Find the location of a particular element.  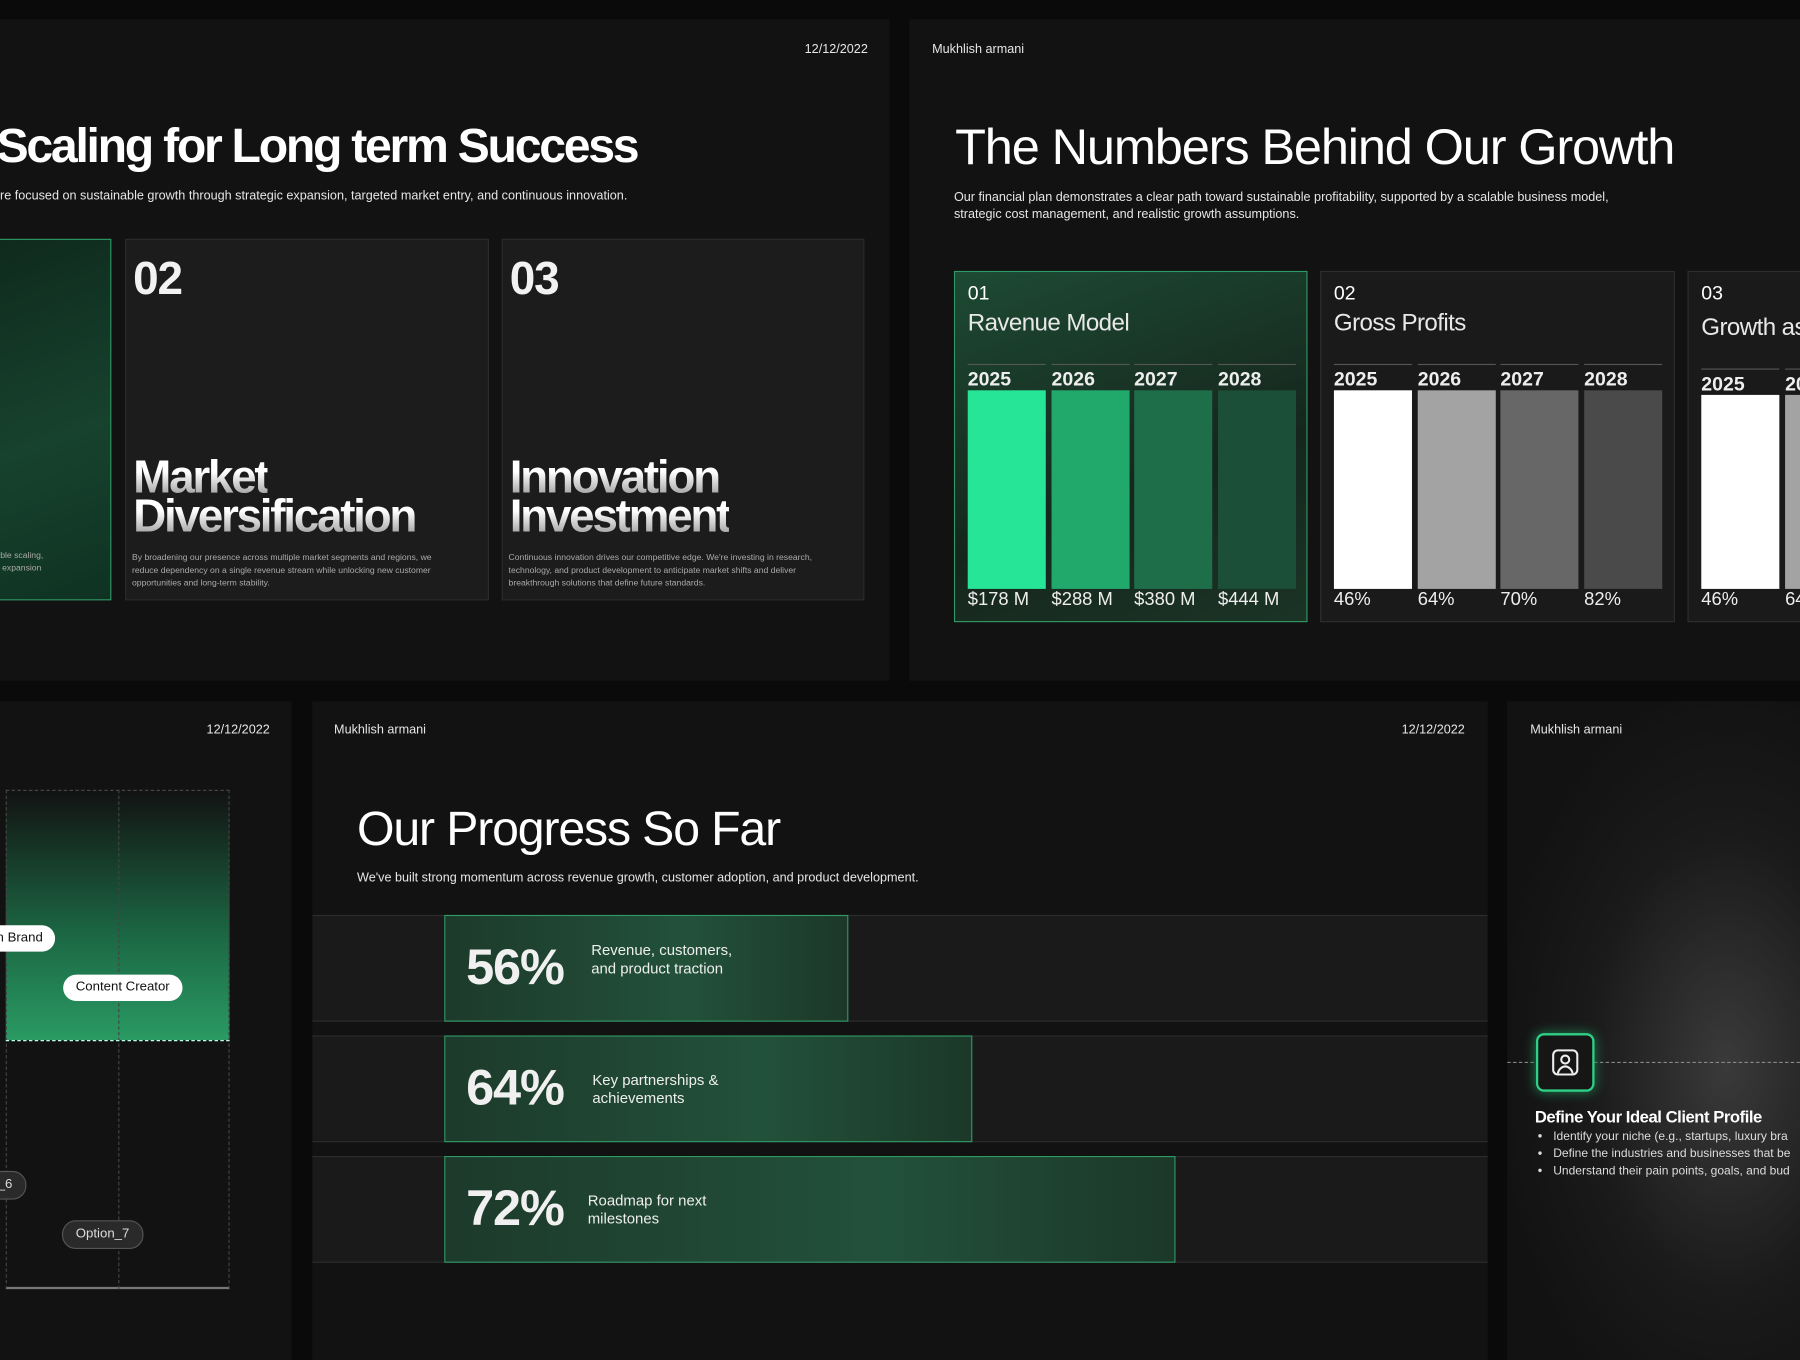

card-heading: Innovation is located at coordinates (615, 477).